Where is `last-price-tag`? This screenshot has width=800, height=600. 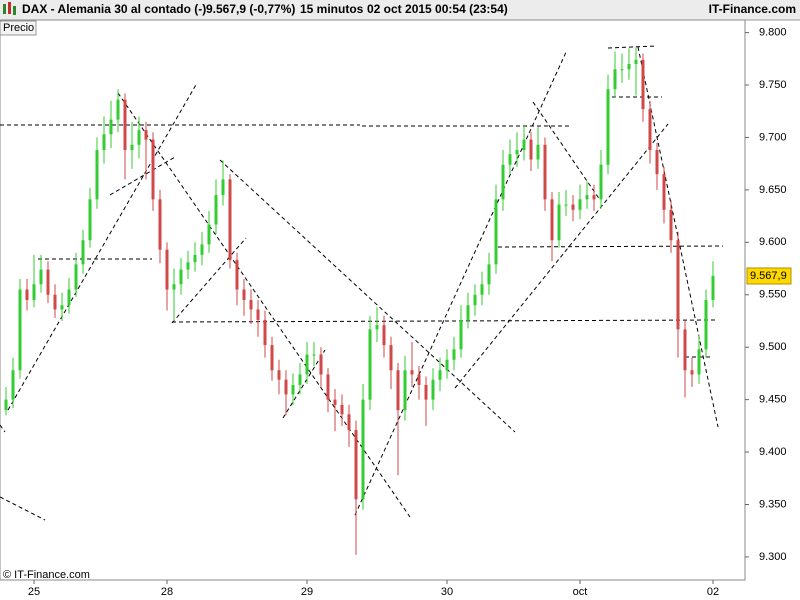 last-price-tag is located at coordinates (769, 276).